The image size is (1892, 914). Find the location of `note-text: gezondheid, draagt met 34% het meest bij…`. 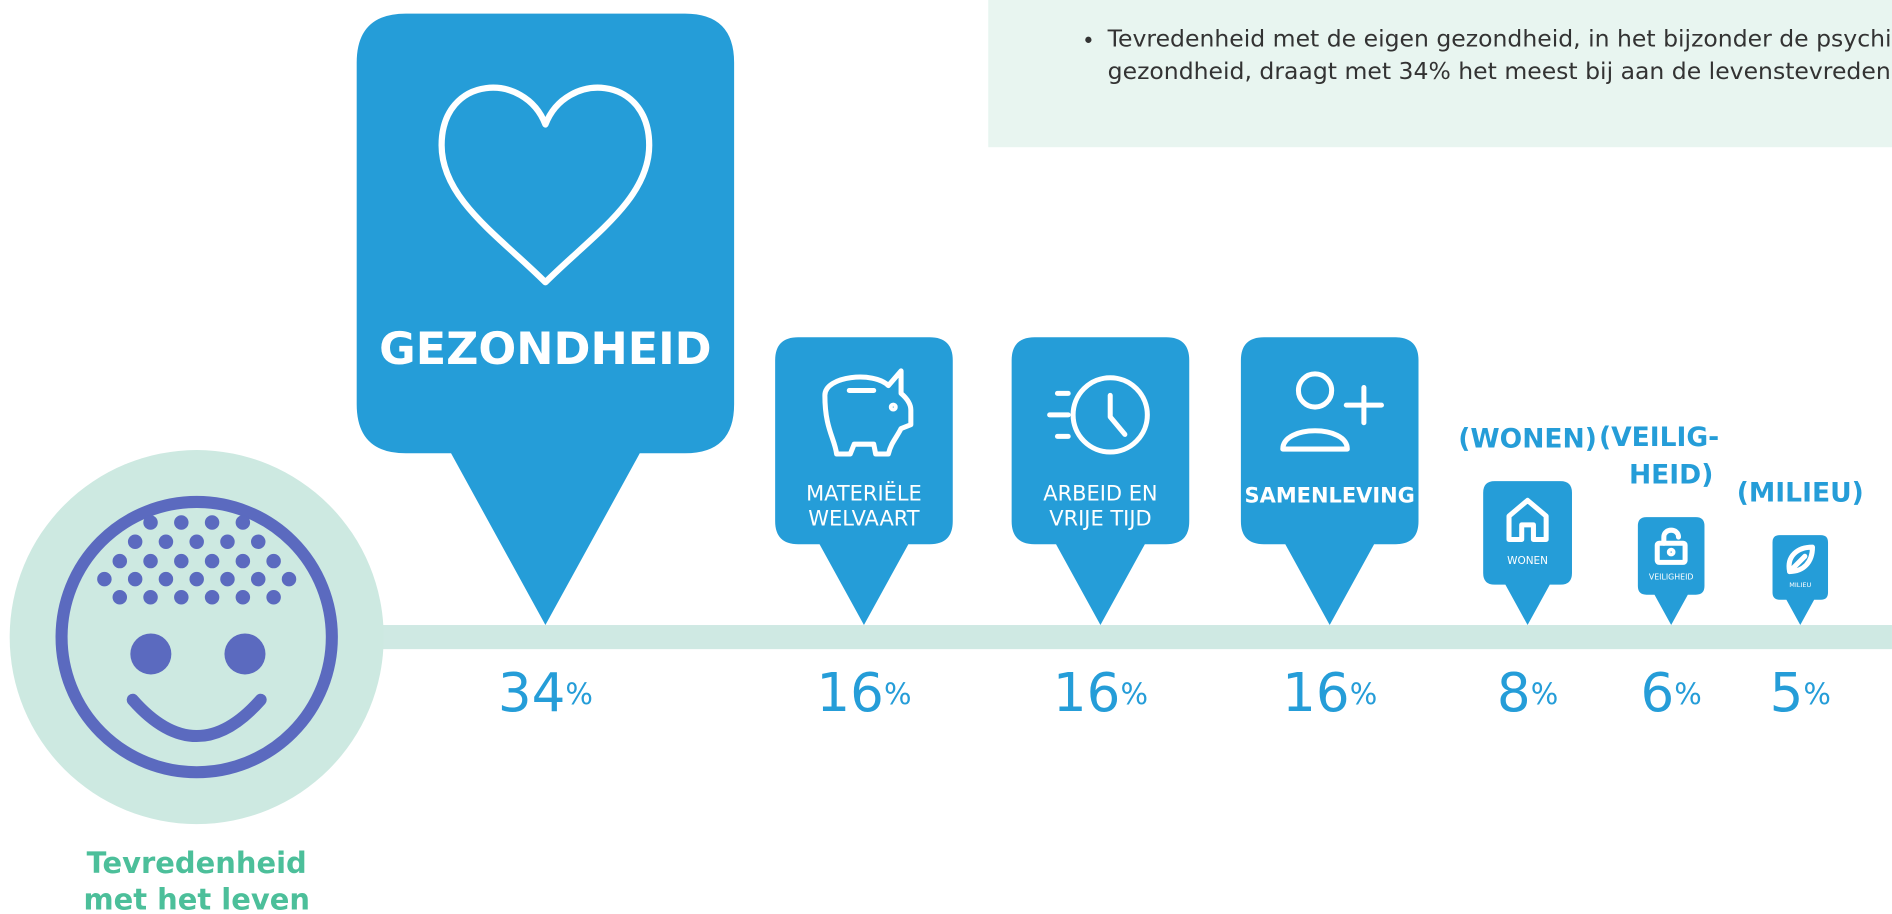

note-text: gezondheid, draagt met 34% het meest bij… is located at coordinates (1500, 71).